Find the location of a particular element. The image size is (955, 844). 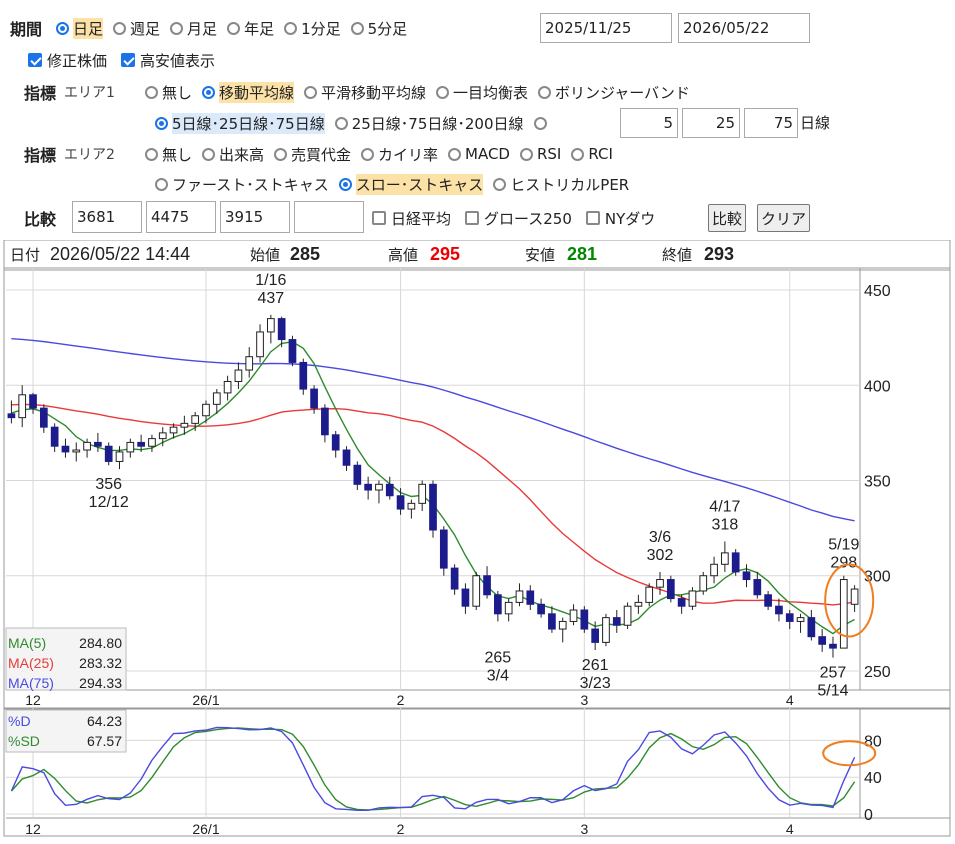

ind1-none: 無し is located at coordinates (168, 92).